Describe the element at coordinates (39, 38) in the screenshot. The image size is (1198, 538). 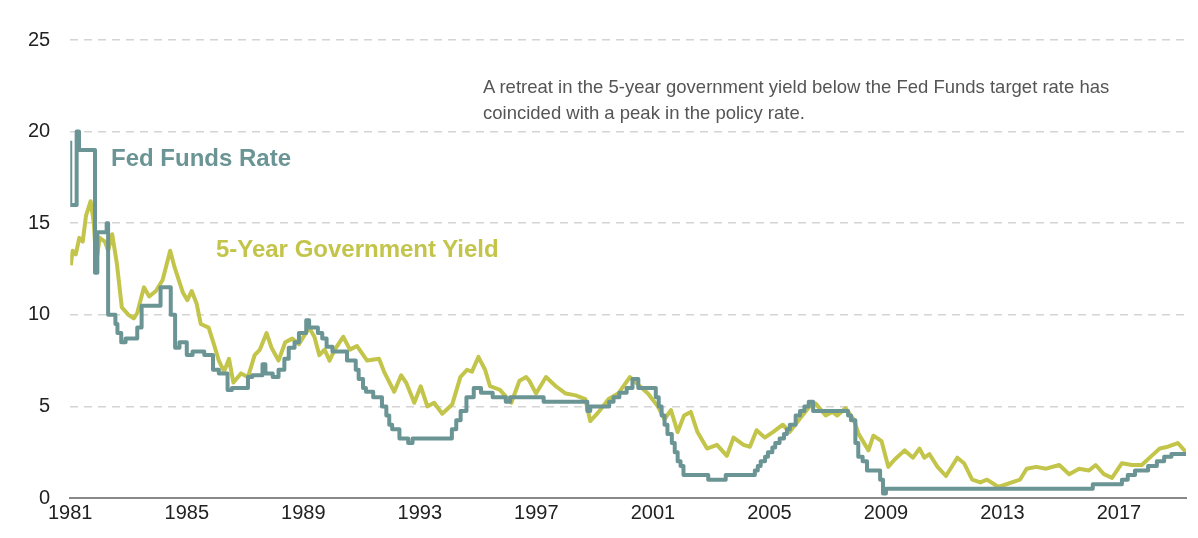
I see `y-tick-label: 25` at that location.